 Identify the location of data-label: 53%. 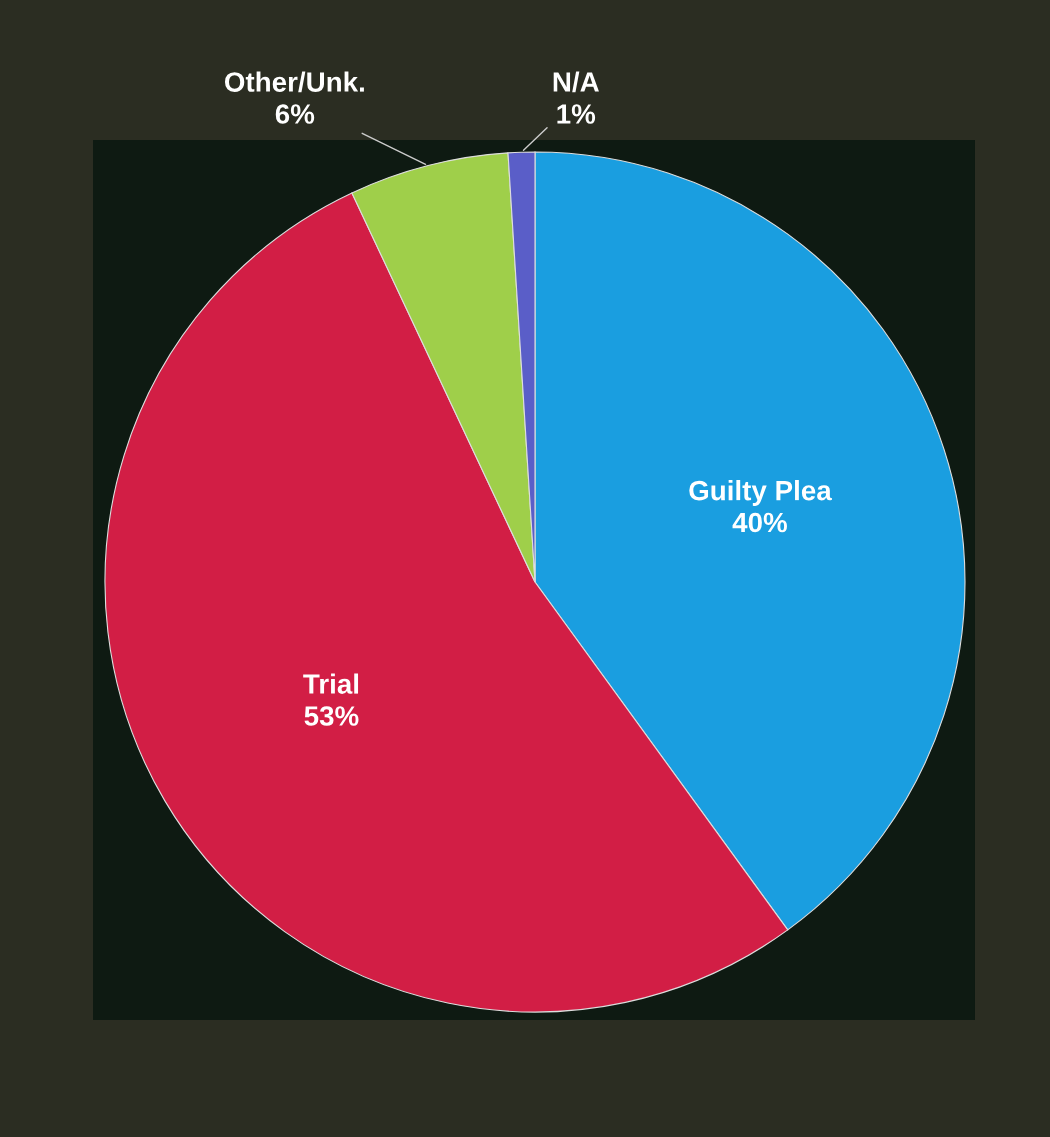
(331, 716).